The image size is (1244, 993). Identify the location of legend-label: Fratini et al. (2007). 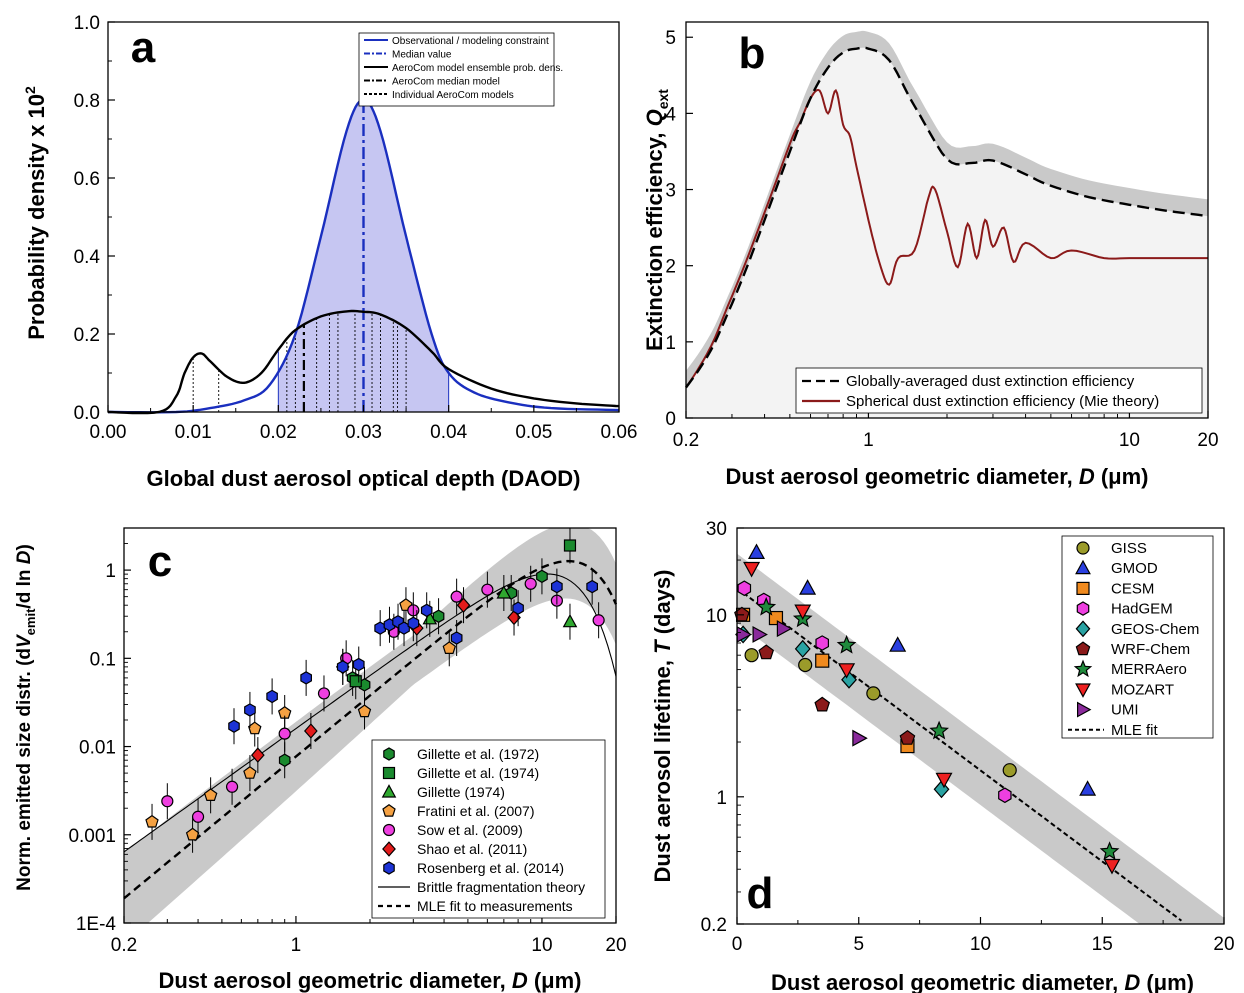
(476, 811).